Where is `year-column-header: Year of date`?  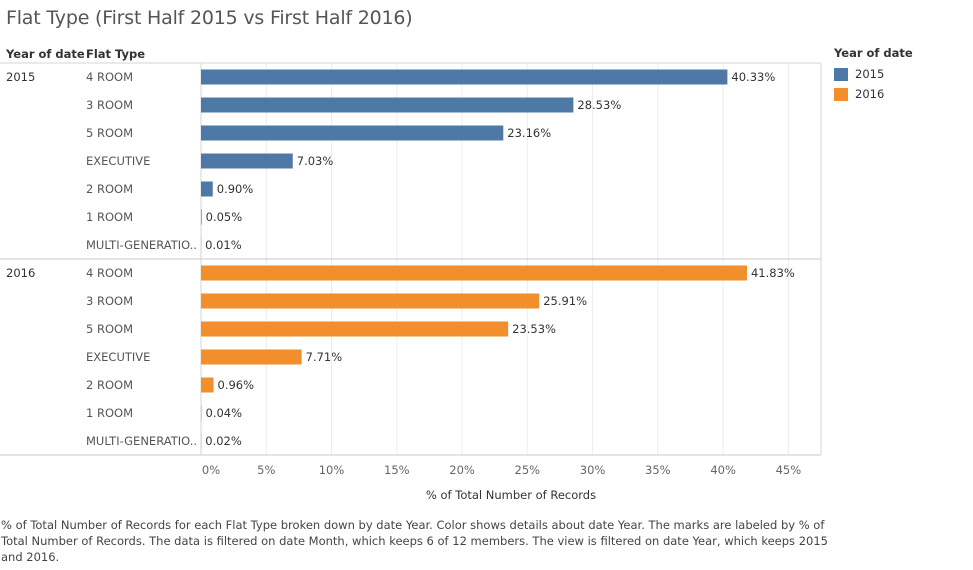 year-column-header: Year of date is located at coordinates (45, 54).